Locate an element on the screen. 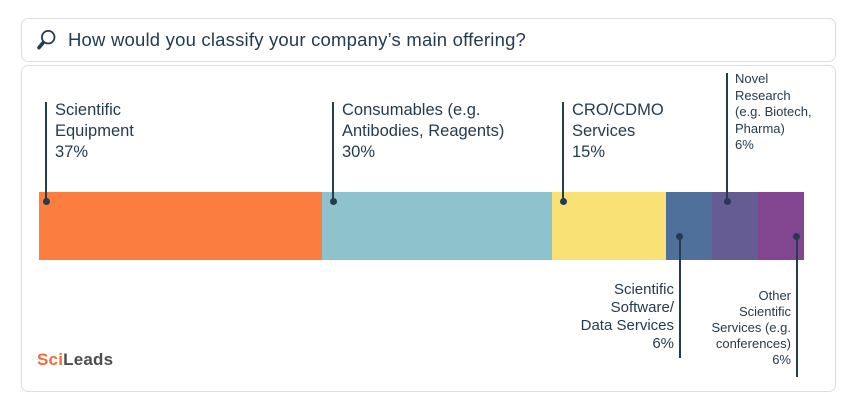 Image resolution: width=850 pixels, height=406 pixels. callout-value: 15% is located at coordinates (589, 152).